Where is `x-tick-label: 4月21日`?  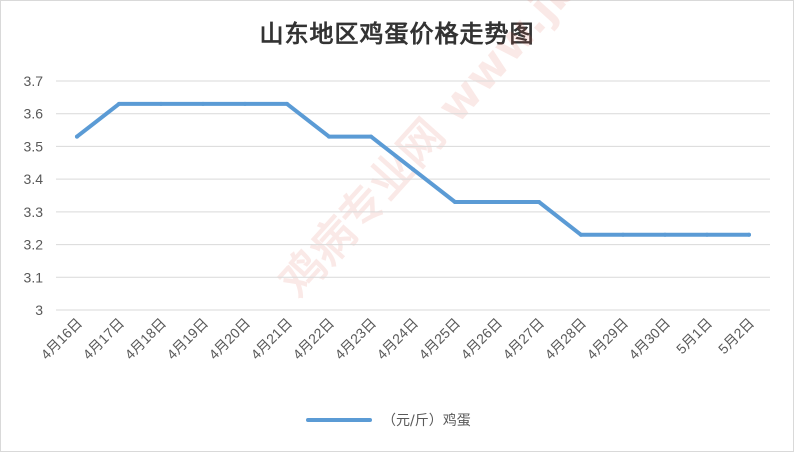 x-tick-label: 4月21日 is located at coordinates (271, 339).